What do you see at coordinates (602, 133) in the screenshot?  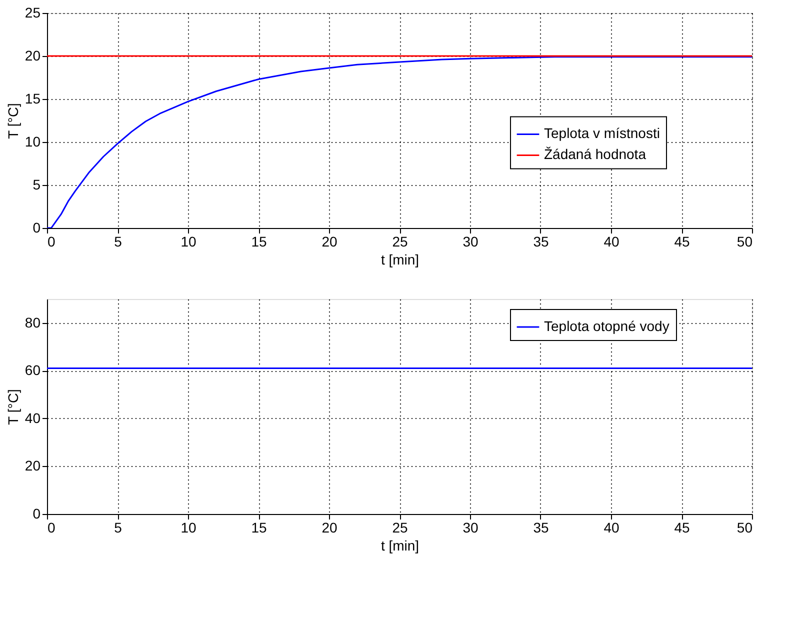 I see `legend-label: Teplota v místnosti` at bounding box center [602, 133].